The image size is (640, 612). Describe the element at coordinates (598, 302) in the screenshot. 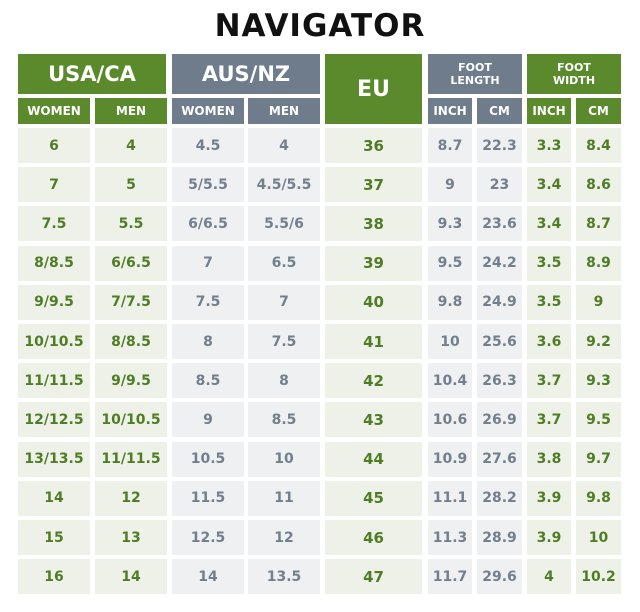

I see `foot-width-cm-cell: 9` at that location.